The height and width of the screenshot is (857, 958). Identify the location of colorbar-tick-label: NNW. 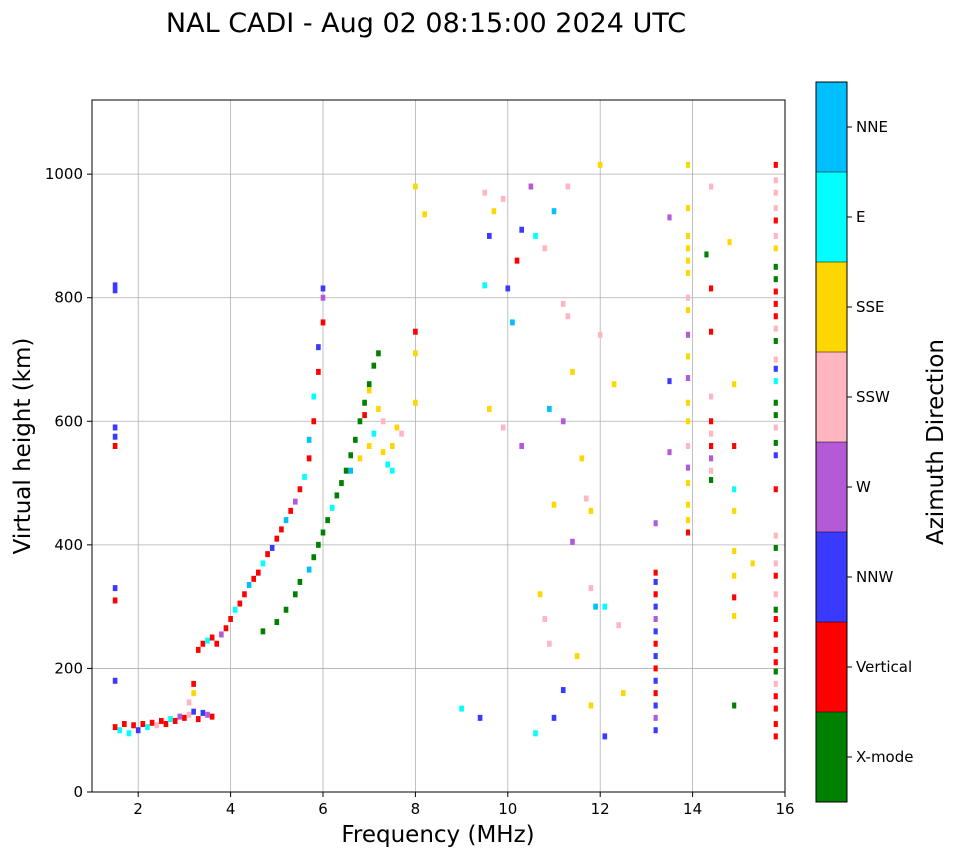
(874, 577).